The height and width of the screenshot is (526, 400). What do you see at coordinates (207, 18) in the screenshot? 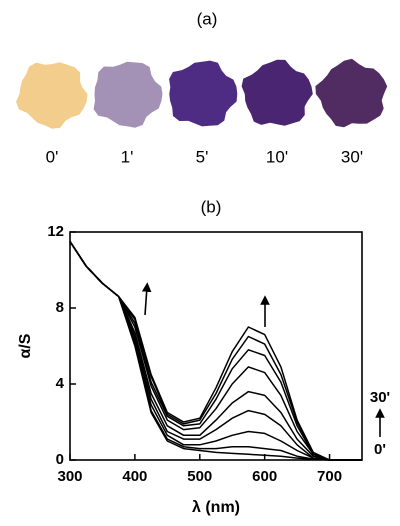
I see `panel-label: (a)` at bounding box center [207, 18].